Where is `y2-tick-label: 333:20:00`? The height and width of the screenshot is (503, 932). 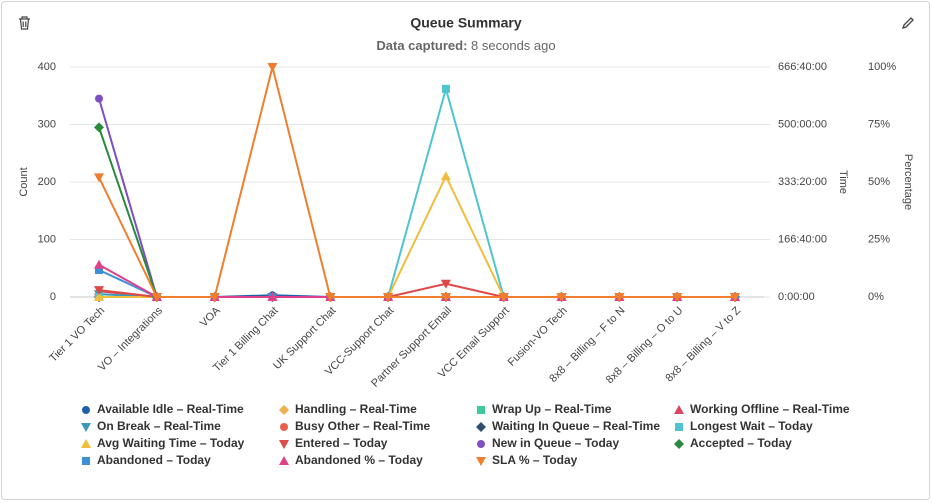
y2-tick-label: 333:20:00 is located at coordinates (802, 182).